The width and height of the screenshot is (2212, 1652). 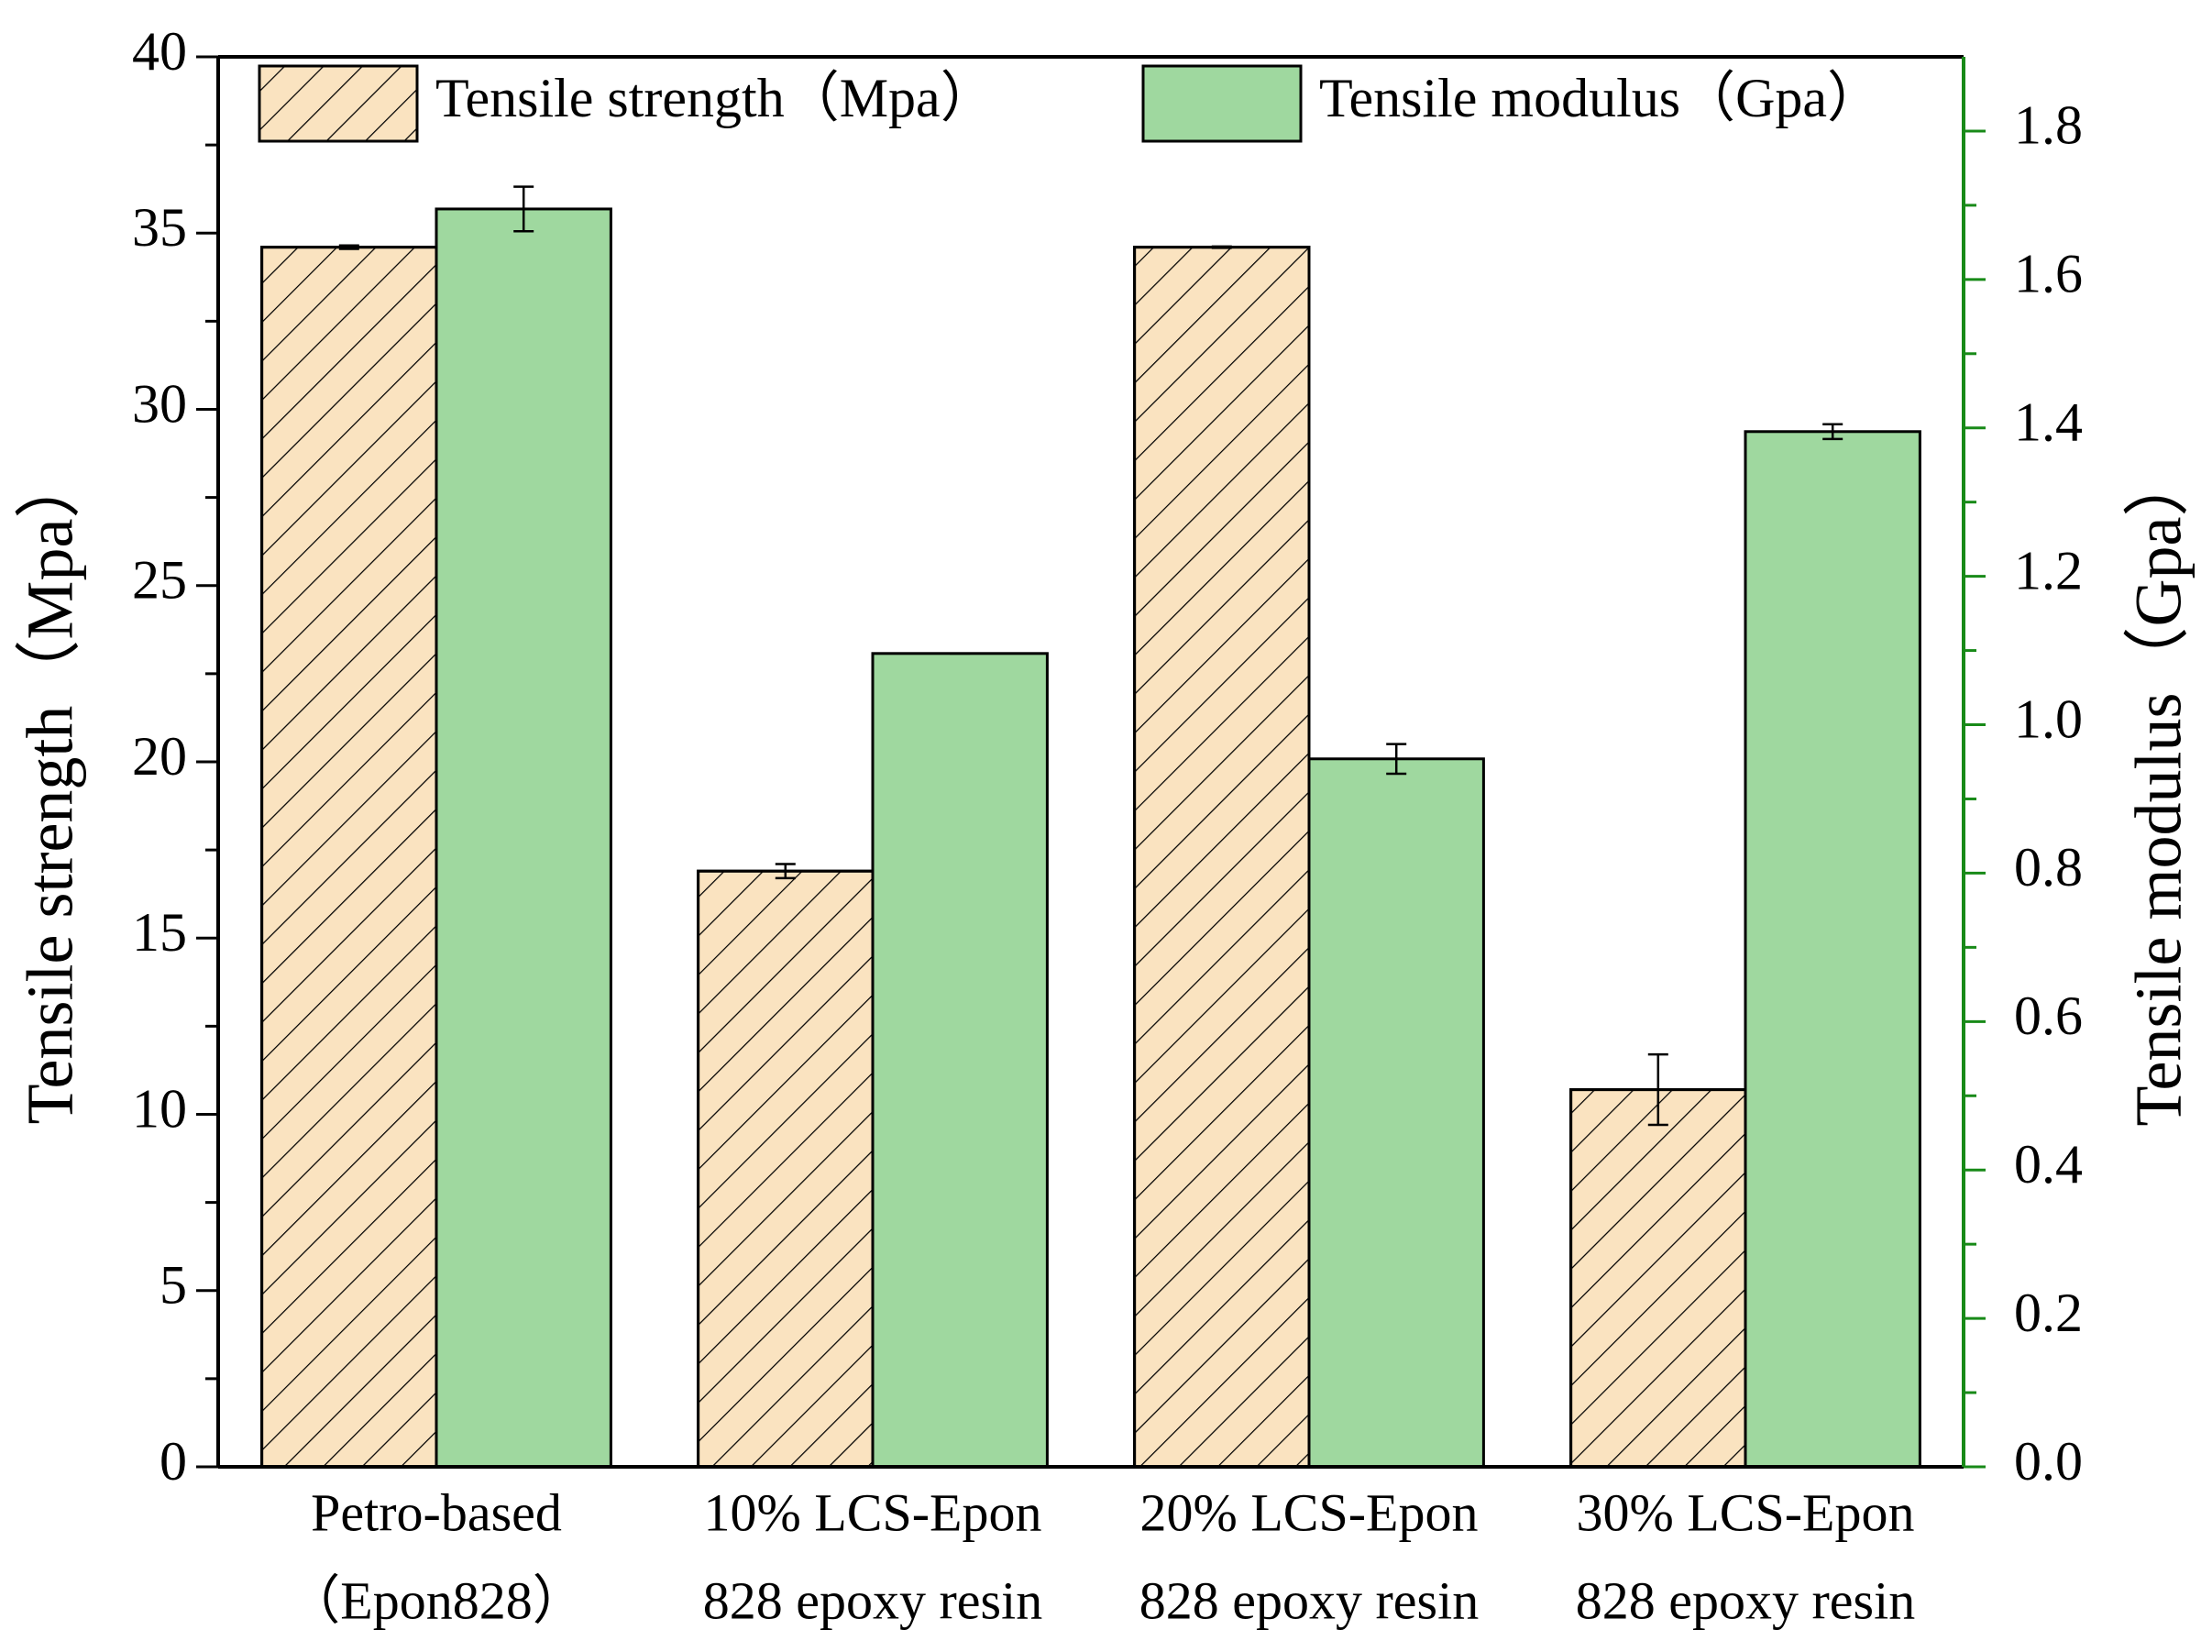 I want to click on y2-tick-label: 1.2, so click(x=2048, y=570).